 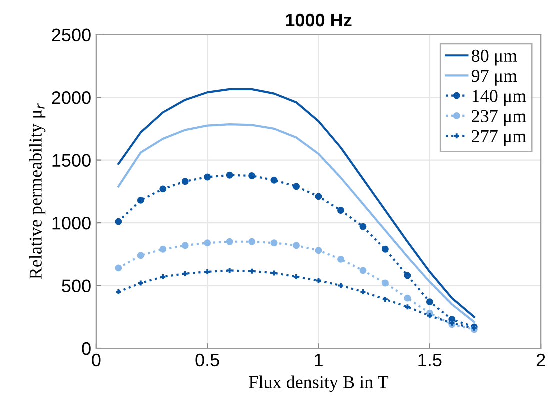 What do you see at coordinates (495, 78) in the screenshot?
I see `legend-label: 97 μm` at bounding box center [495, 78].